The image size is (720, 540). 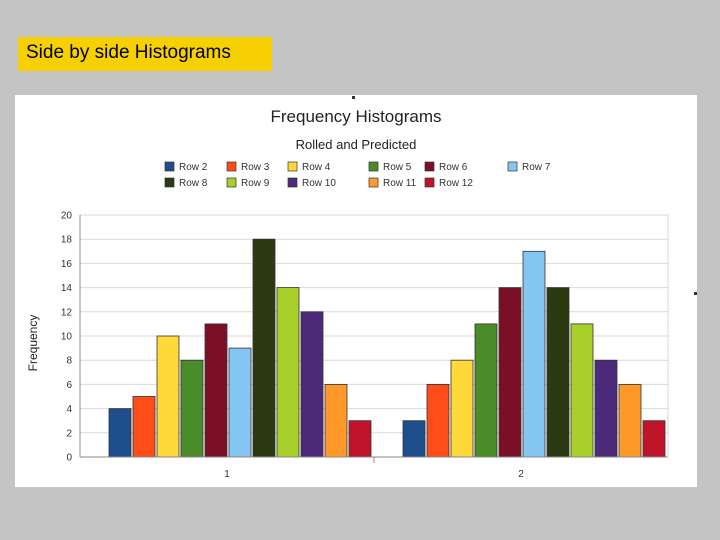 What do you see at coordinates (521, 474) in the screenshot?
I see `x-tick-label: 2` at bounding box center [521, 474].